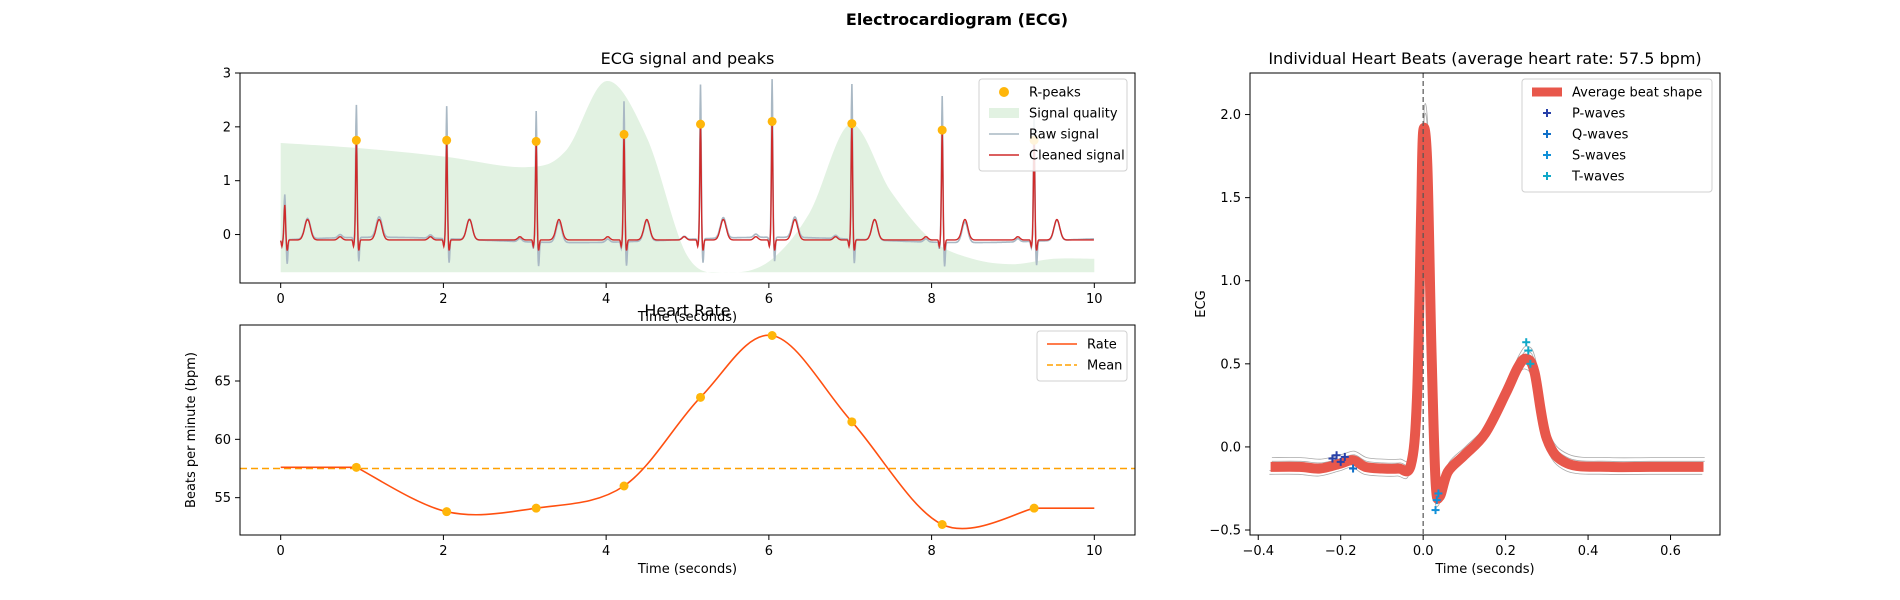  Describe the element at coordinates (222, 440) in the screenshot. I see `rate-ytick-label: 60` at that location.